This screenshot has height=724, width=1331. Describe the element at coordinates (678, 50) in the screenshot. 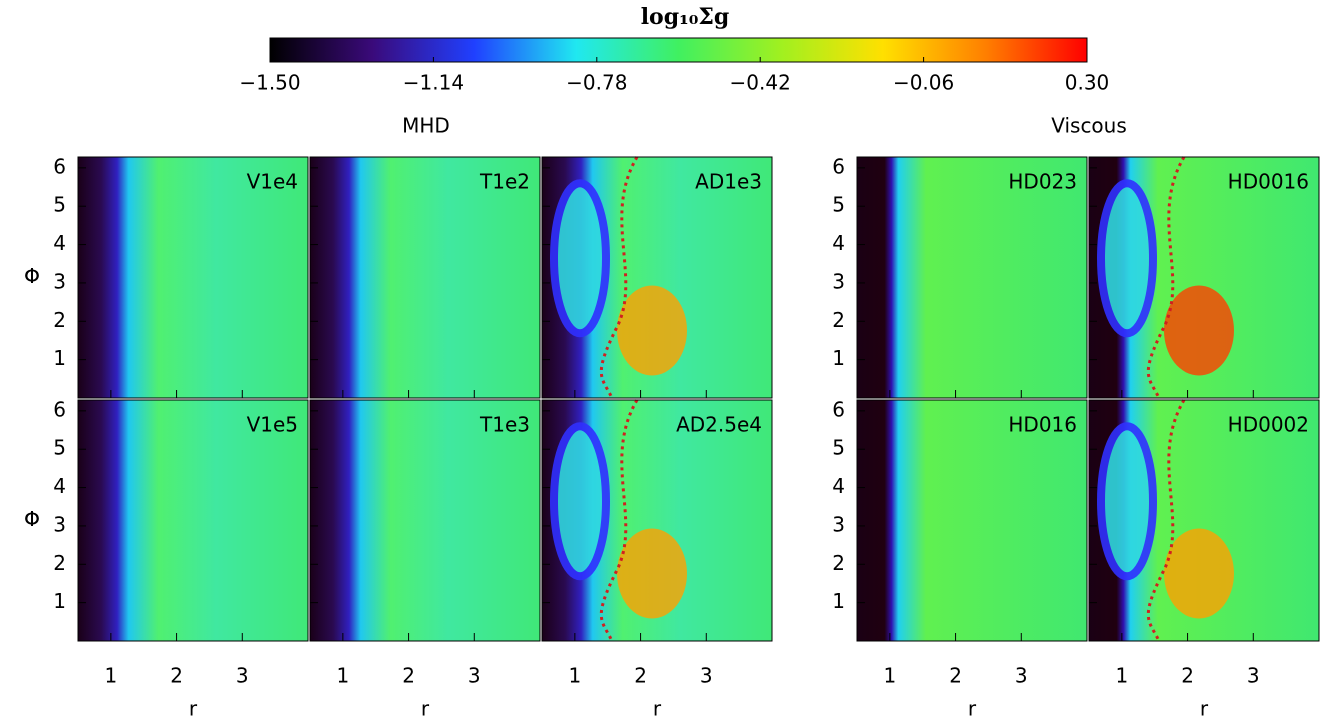

I see `colorbar` at that location.